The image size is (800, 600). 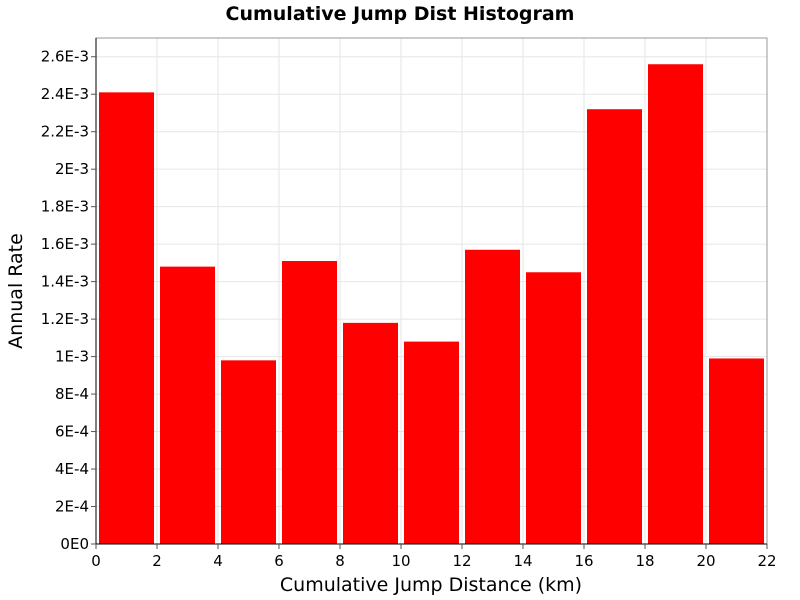 What do you see at coordinates (72, 507) in the screenshot?
I see `y-tick-label: 2E-4` at bounding box center [72, 507].